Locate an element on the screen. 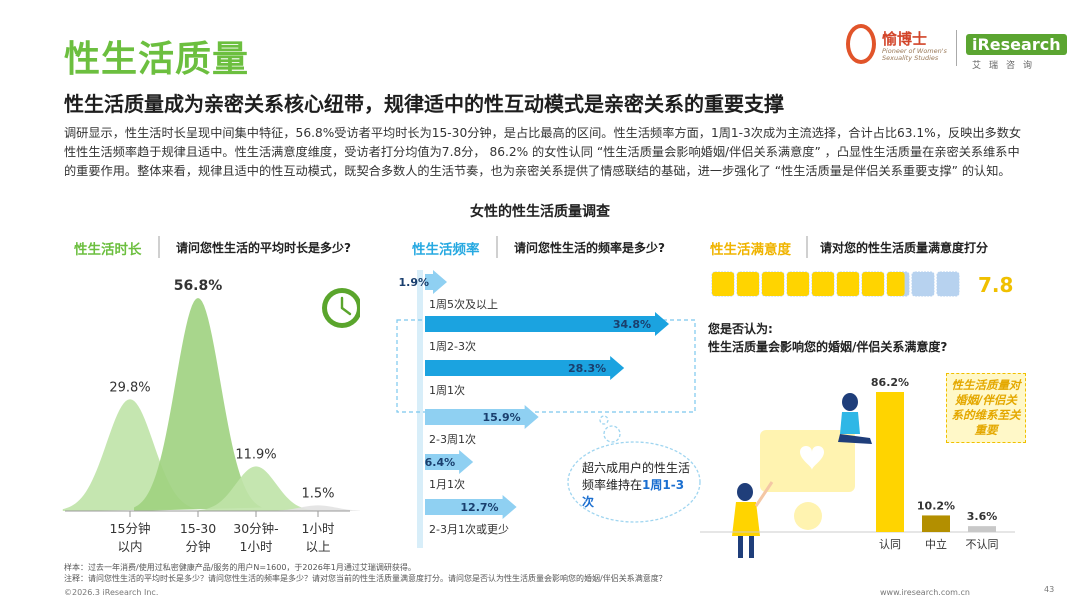 This screenshot has width=1080, height=608. duration-tag: 性生活时长 is located at coordinates (108, 250).